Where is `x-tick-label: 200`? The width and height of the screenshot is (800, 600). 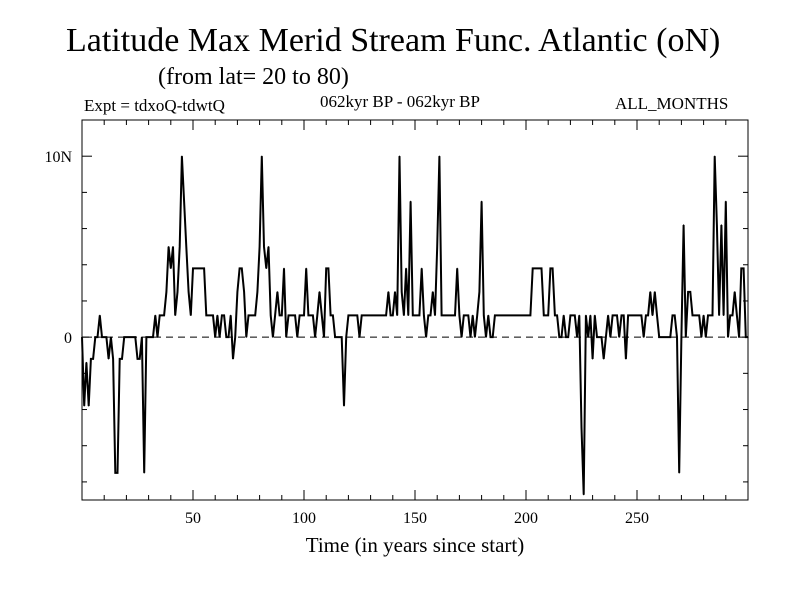
x-tick-label: 200 is located at coordinates (526, 518).